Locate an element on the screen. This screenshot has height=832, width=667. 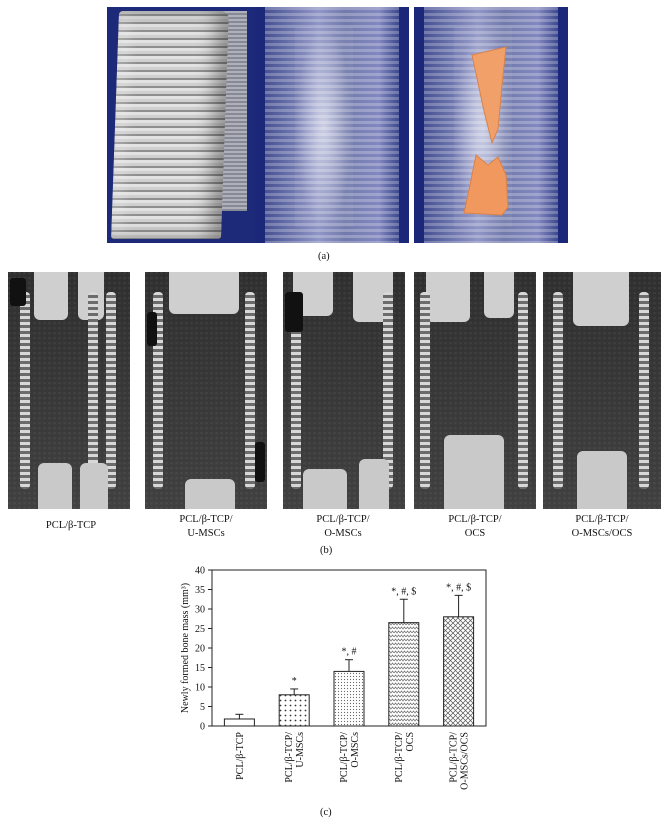
transparent-core is located at coordinates (324, 127).